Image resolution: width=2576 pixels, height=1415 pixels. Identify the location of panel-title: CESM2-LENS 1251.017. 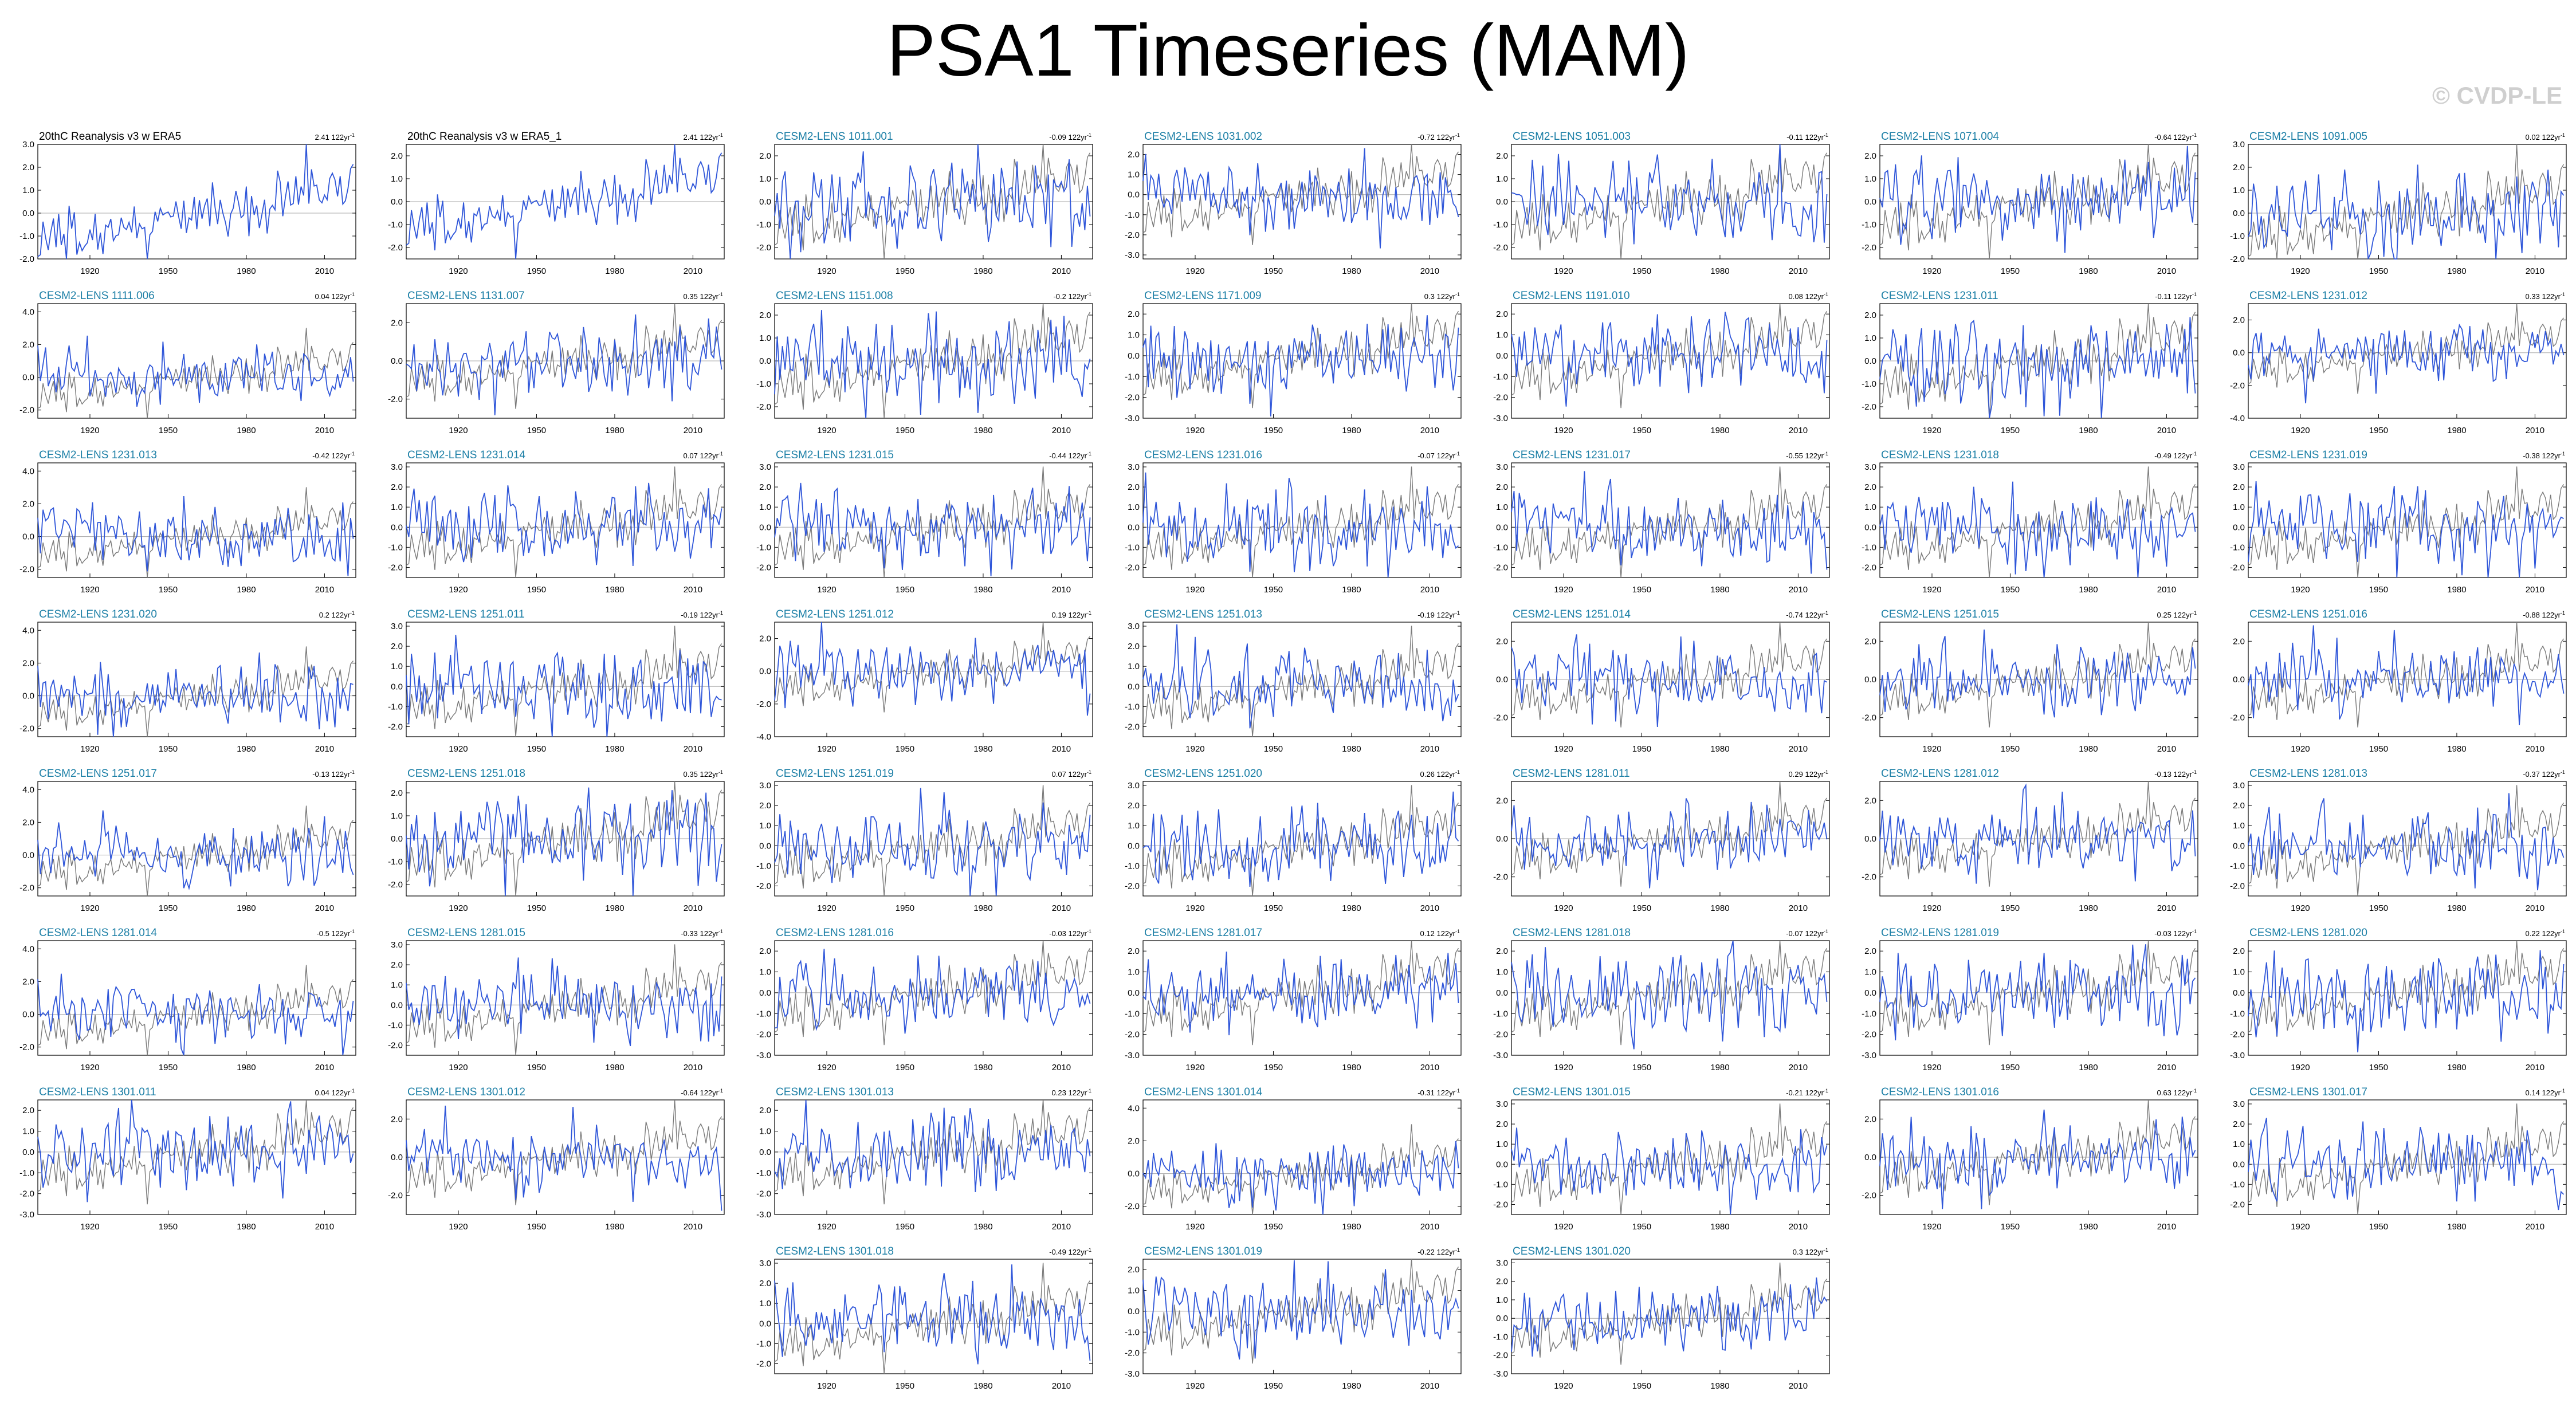
(98, 774).